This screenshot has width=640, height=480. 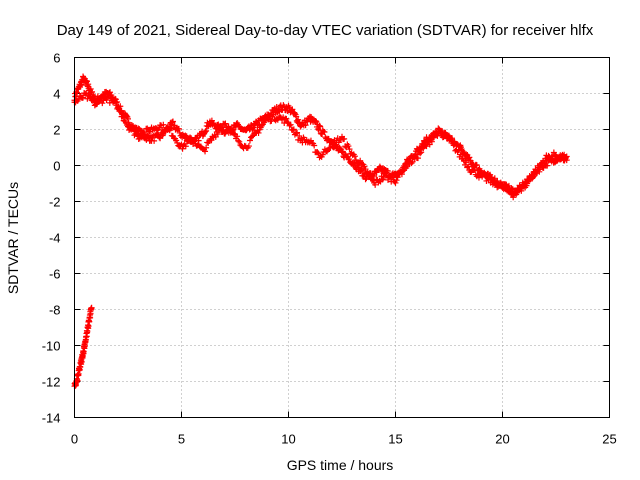 I want to click on y-axis-label: SDTVAR / TECUs, so click(x=13, y=238).